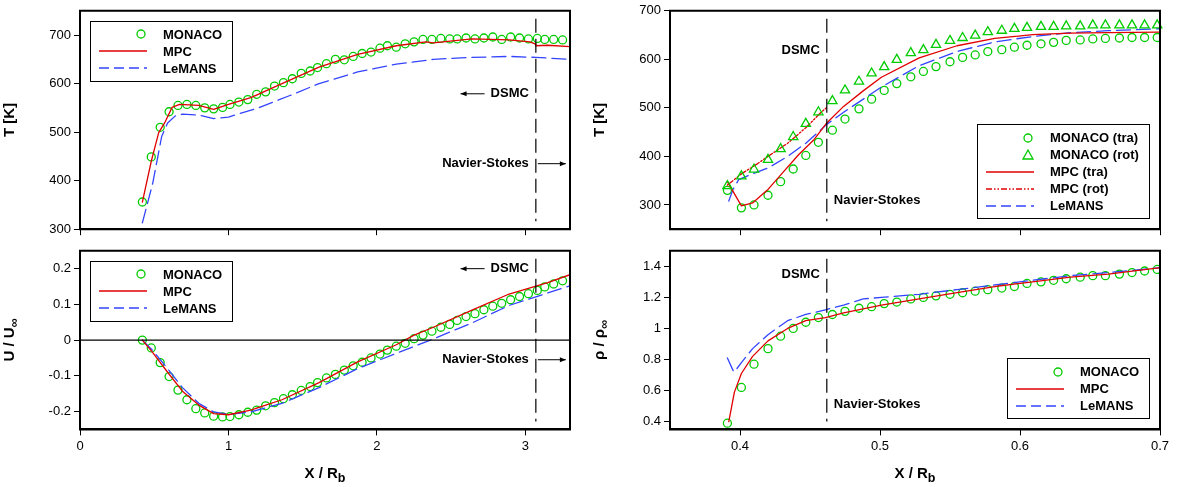 The height and width of the screenshot is (487, 1177). I want to click on y-tick-label: 0.4, so click(651, 421).